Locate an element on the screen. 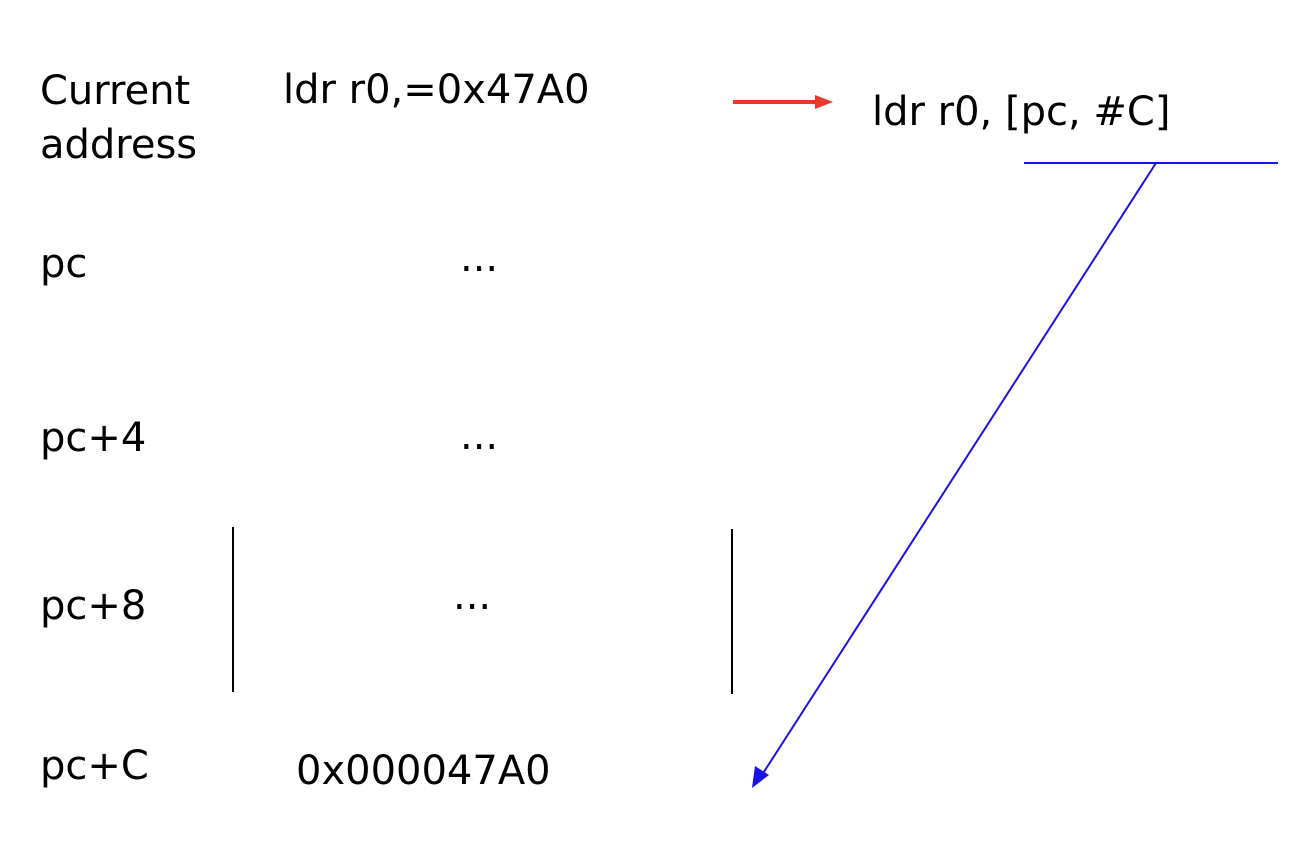 The image size is (1312, 858). pc-plus-c-label: pc+C is located at coordinates (94, 766).